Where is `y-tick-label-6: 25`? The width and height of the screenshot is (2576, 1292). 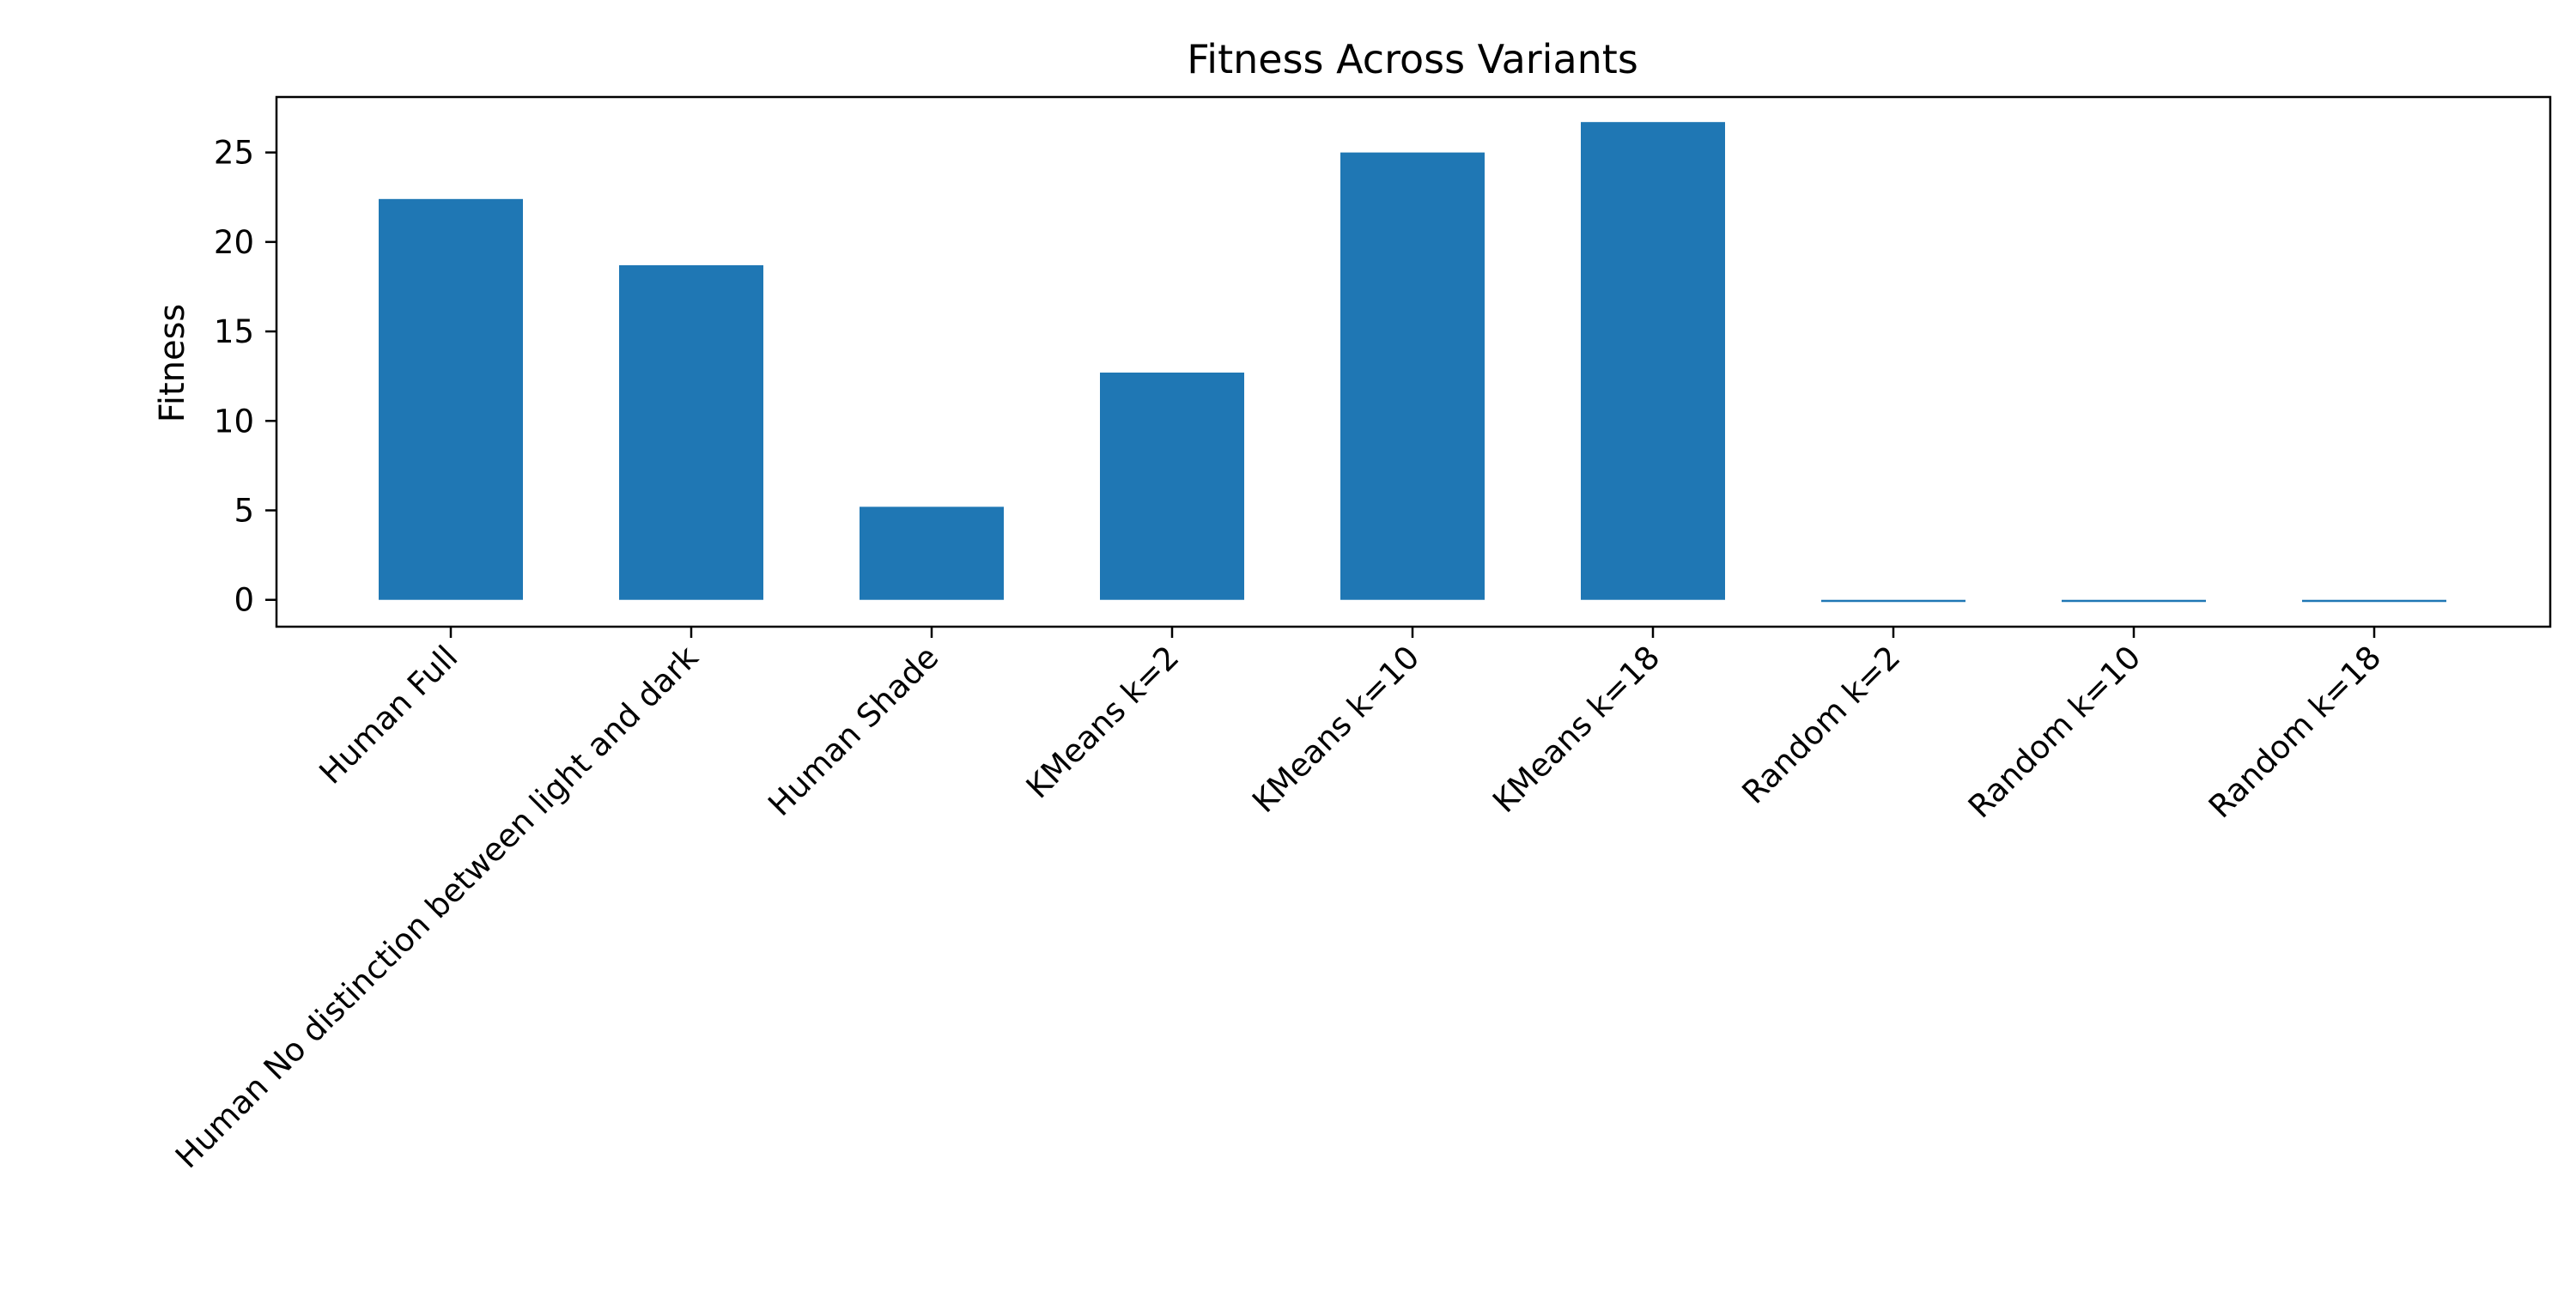 y-tick-label-6: 25 is located at coordinates (234, 153).